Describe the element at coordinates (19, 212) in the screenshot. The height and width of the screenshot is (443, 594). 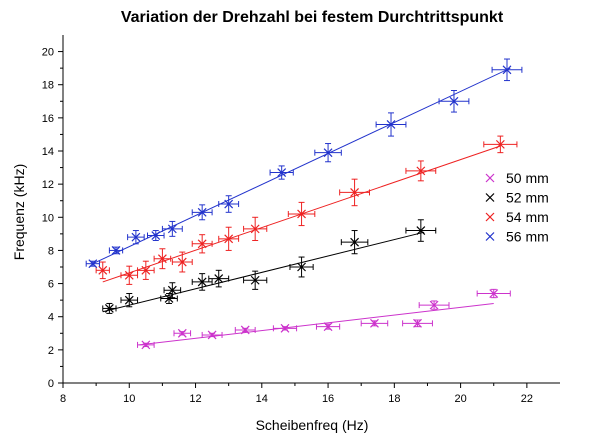
I see `y-axis-label: Frequenz (kHz)` at that location.